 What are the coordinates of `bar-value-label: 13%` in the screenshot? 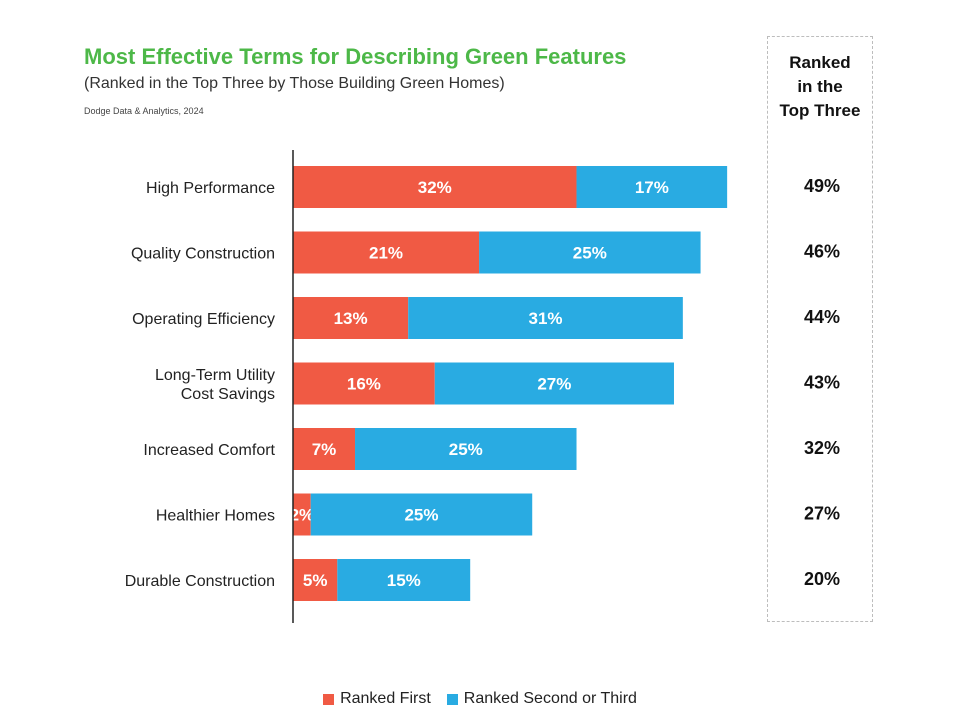 It's located at (351, 318).